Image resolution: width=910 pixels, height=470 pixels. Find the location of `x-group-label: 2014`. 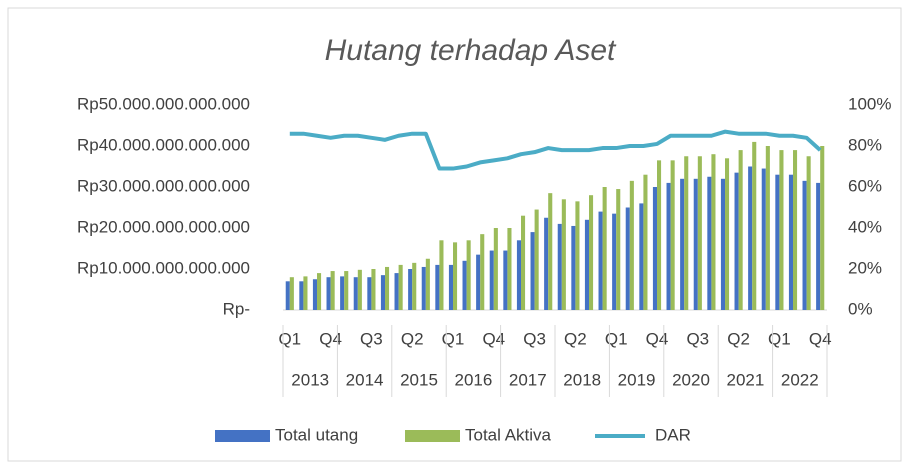

x-group-label: 2014 is located at coordinates (365, 379).